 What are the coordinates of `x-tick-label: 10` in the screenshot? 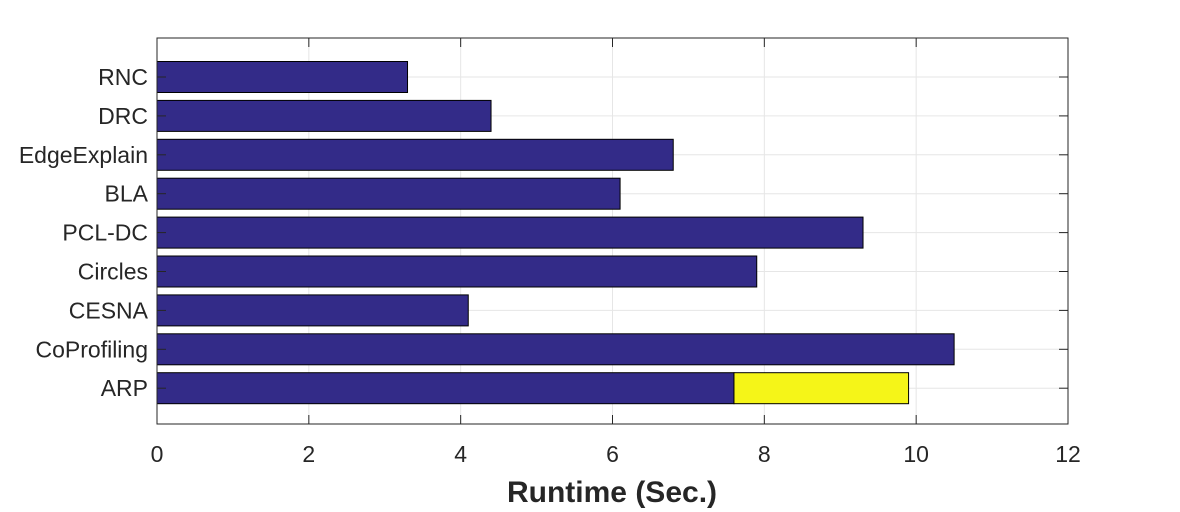 It's located at (916, 454).